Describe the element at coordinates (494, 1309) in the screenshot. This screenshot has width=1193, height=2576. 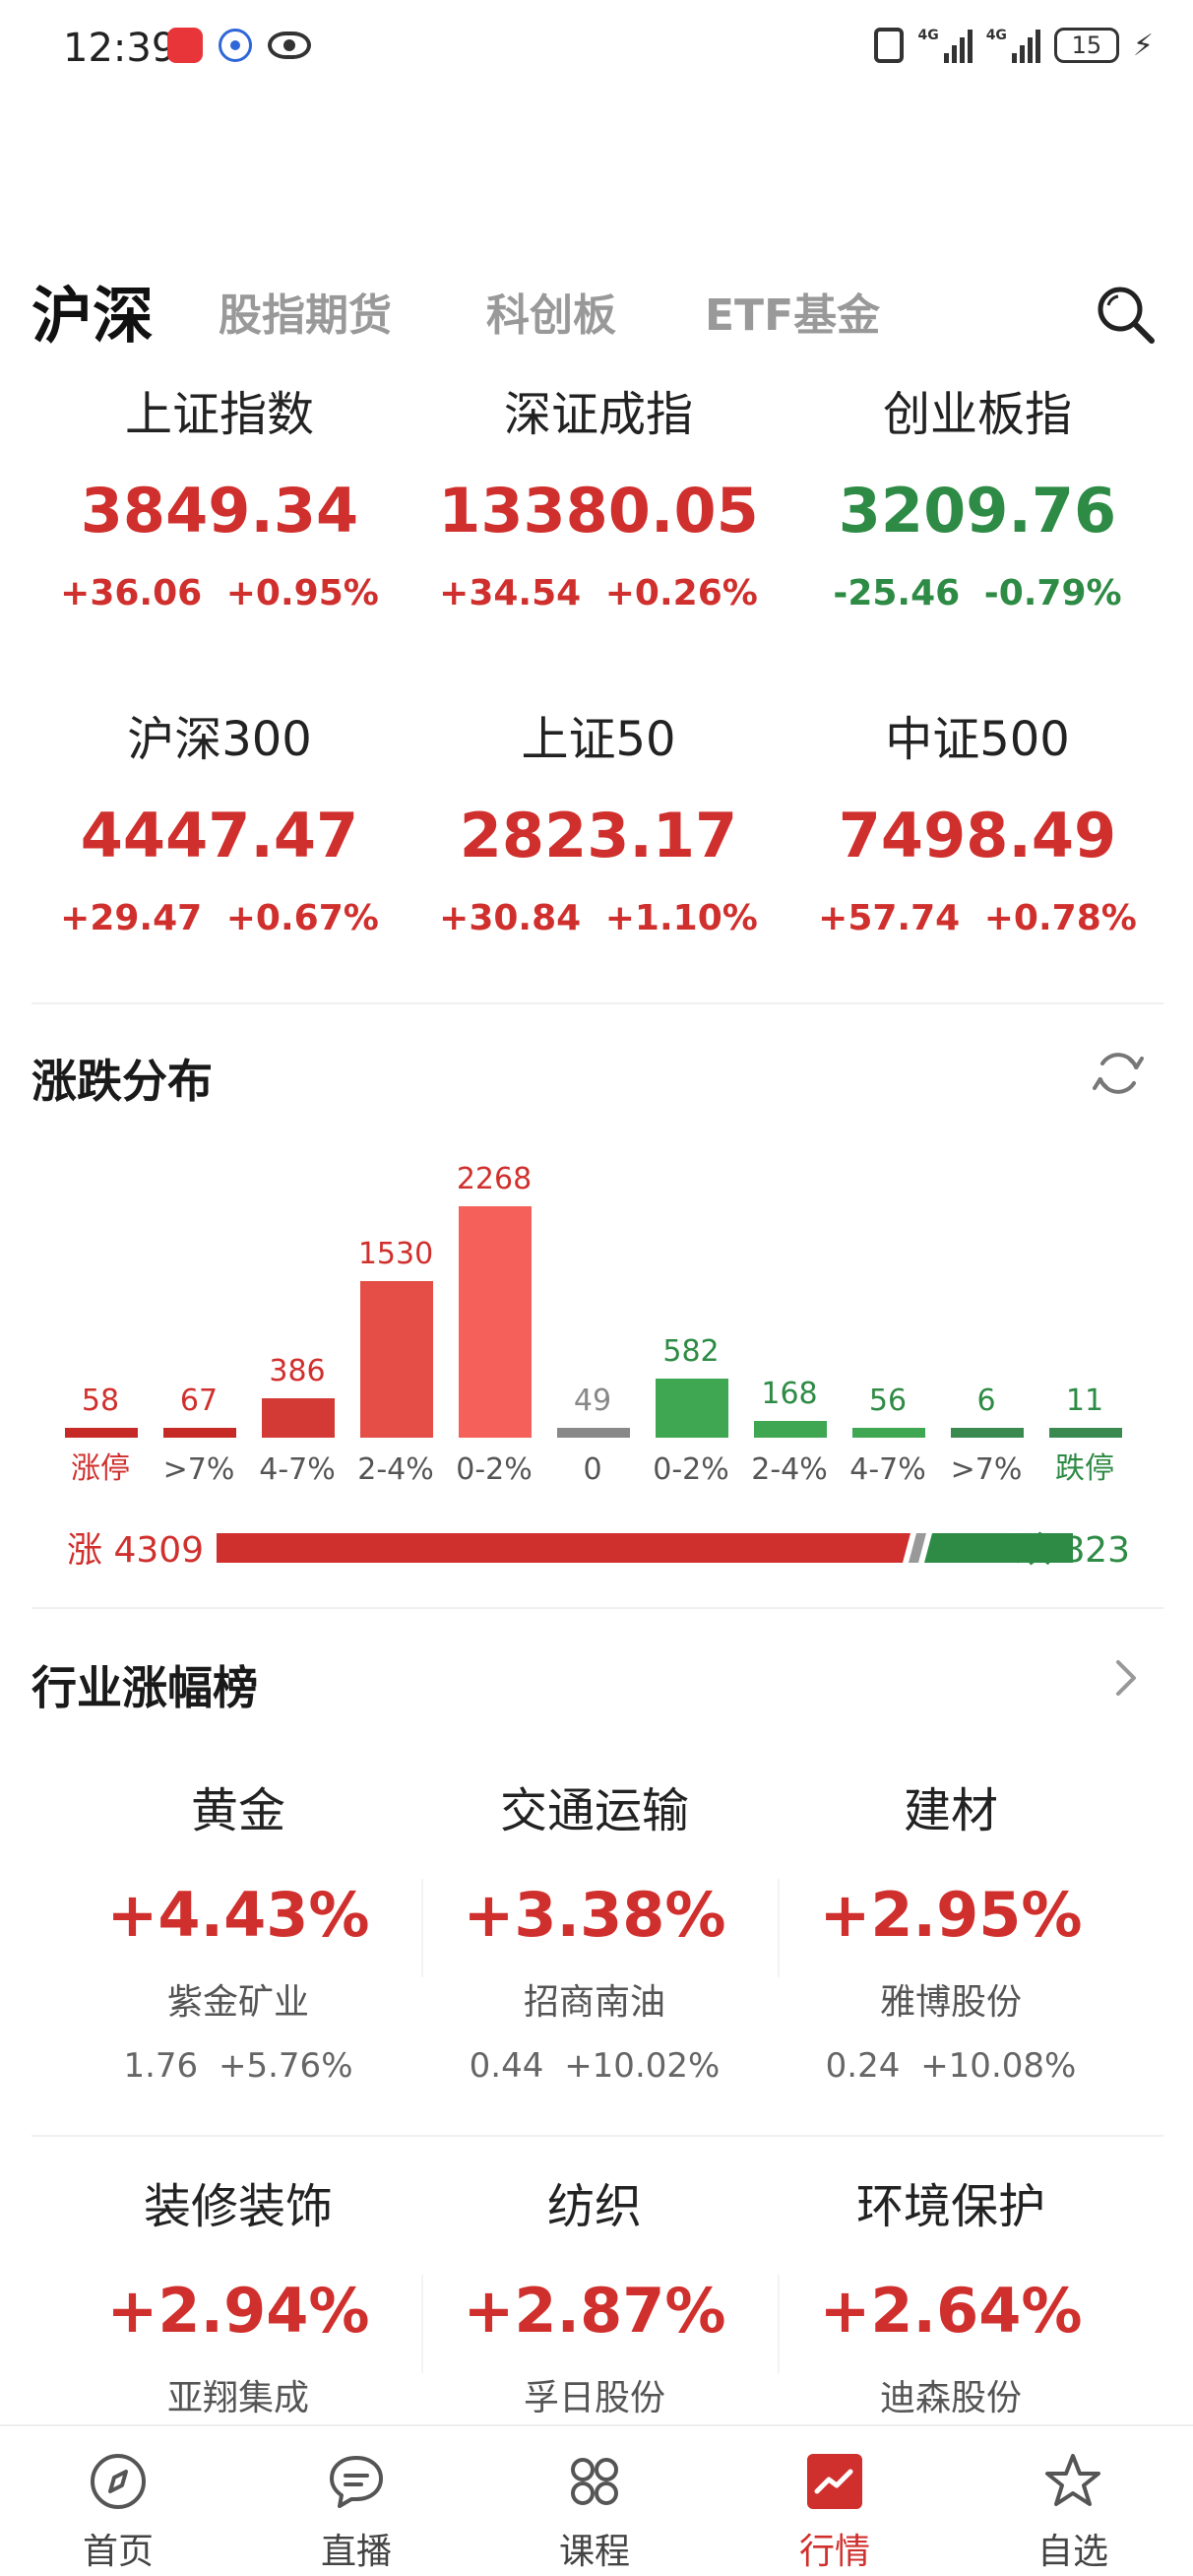
I see `distribution-column: 2268 0-2%` at that location.